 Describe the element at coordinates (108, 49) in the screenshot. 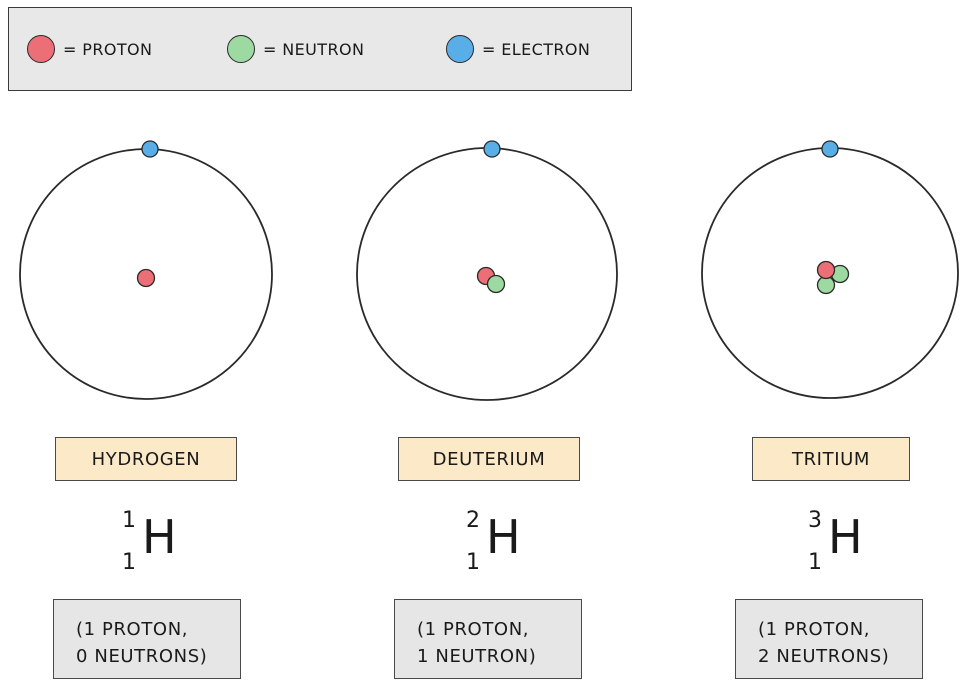

I see `legend-proton-label: = PROTON` at that location.